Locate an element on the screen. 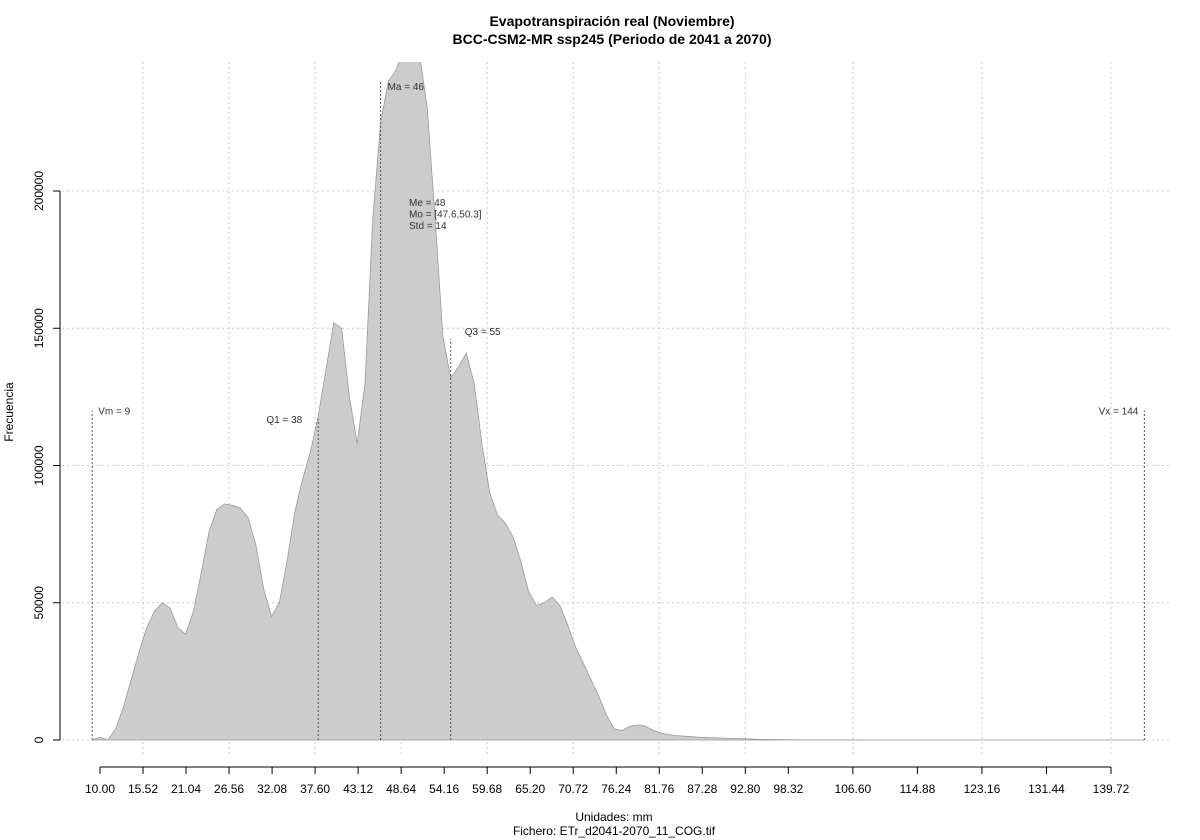 This screenshot has width=1200, height=840. x-tick-label: 131.44 is located at coordinates (1046, 789).